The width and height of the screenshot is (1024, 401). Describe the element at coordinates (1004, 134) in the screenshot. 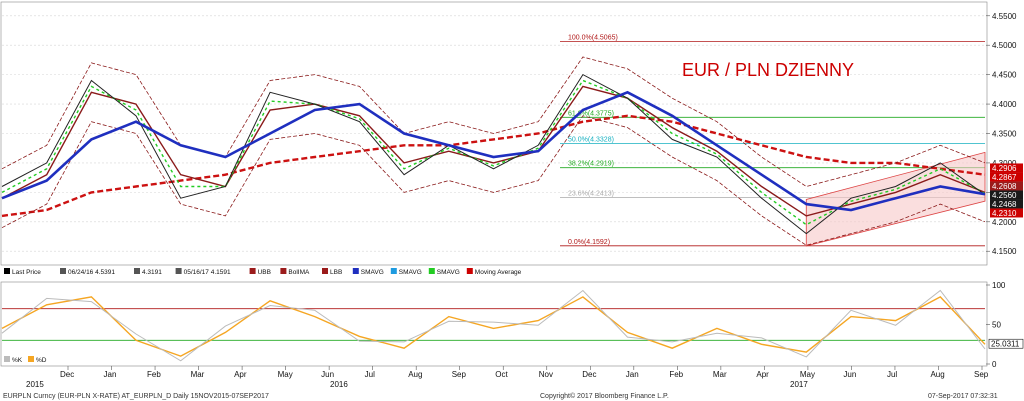

I see `y-tick-label: 4.3500` at that location.